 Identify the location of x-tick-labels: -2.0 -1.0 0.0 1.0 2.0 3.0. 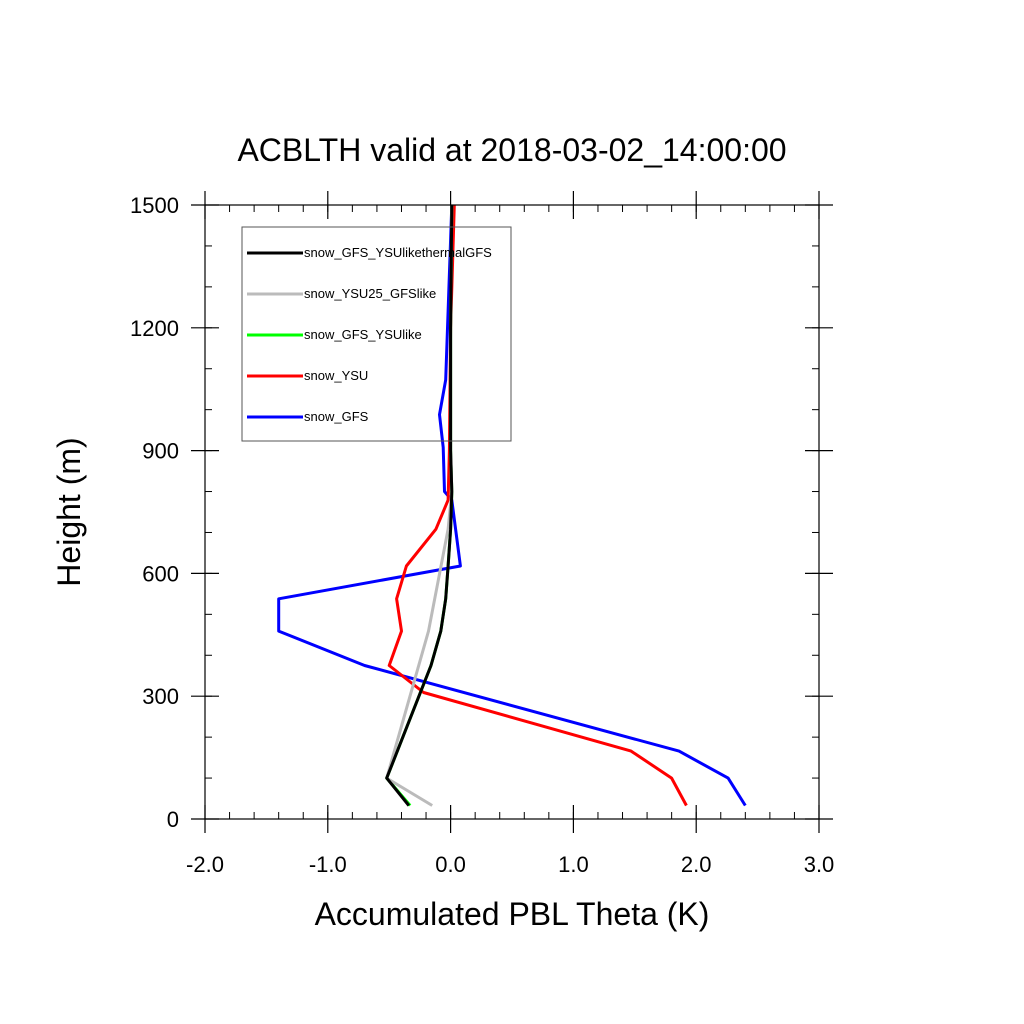
(510, 864).